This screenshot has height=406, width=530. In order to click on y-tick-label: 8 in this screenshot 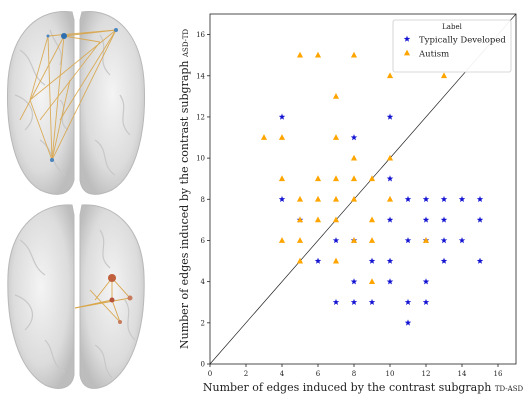, I will do `click(203, 200)`.